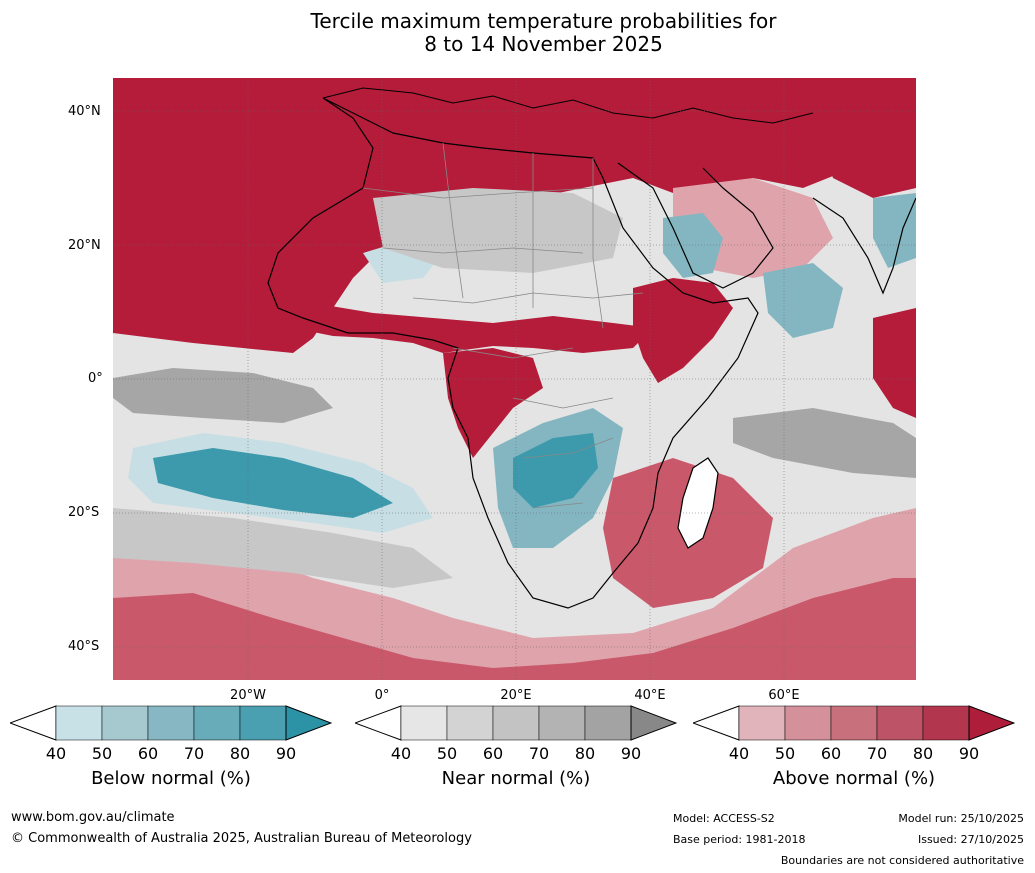 Image resolution: width=1035 pixels, height=873 pixels. Describe the element at coordinates (378, 723) in the screenshot. I see `near-colorbar-low-extend` at that location.